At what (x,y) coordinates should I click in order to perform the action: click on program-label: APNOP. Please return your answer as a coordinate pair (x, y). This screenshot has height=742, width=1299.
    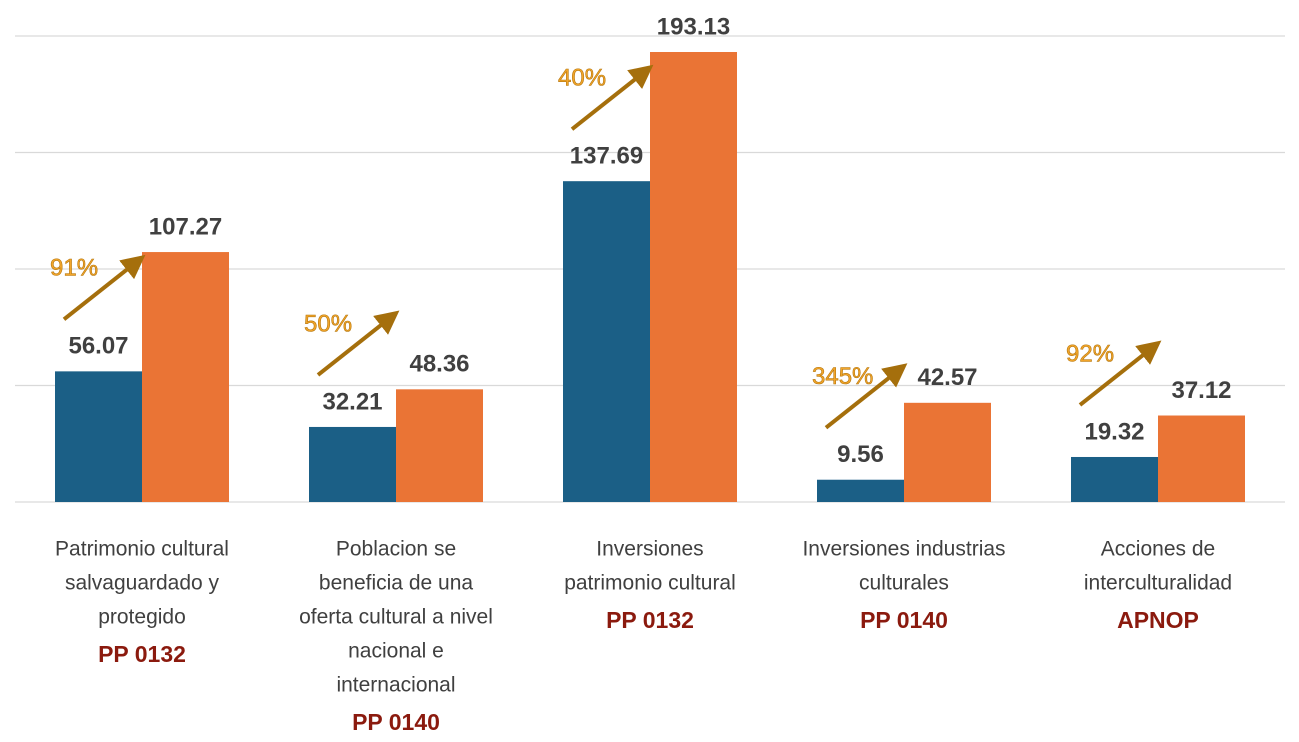
    Looking at the image, I should click on (1158, 620).